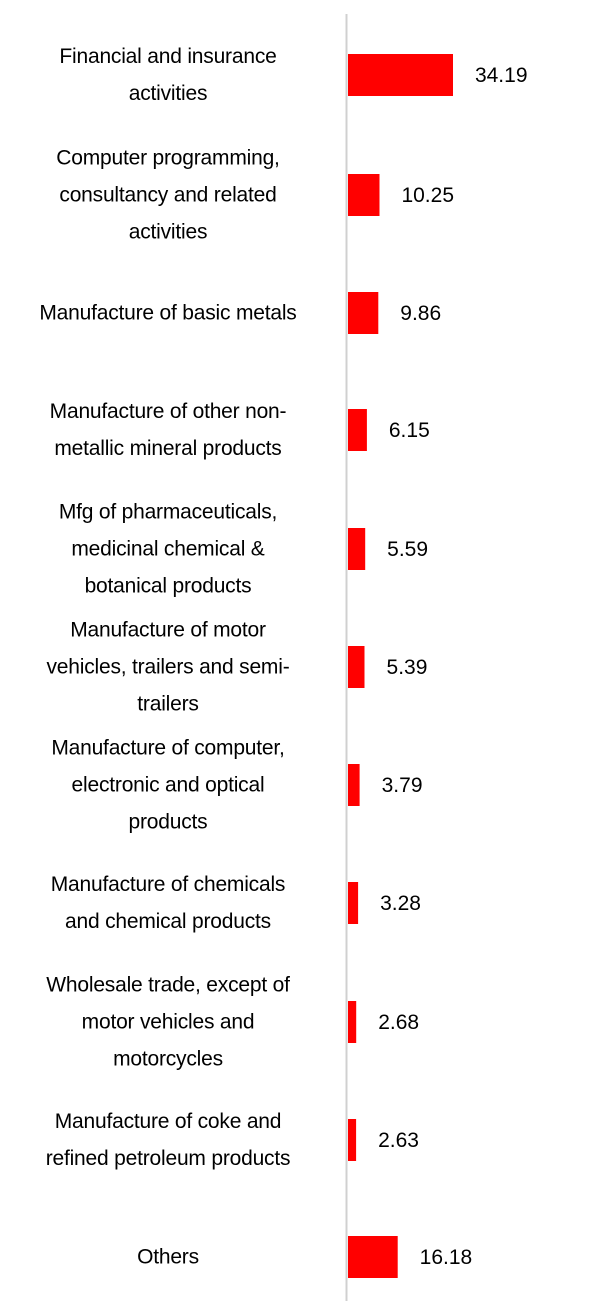 This screenshot has height=1301, width=590. What do you see at coordinates (398, 1140) in the screenshot?
I see `data-label: 2.63` at bounding box center [398, 1140].